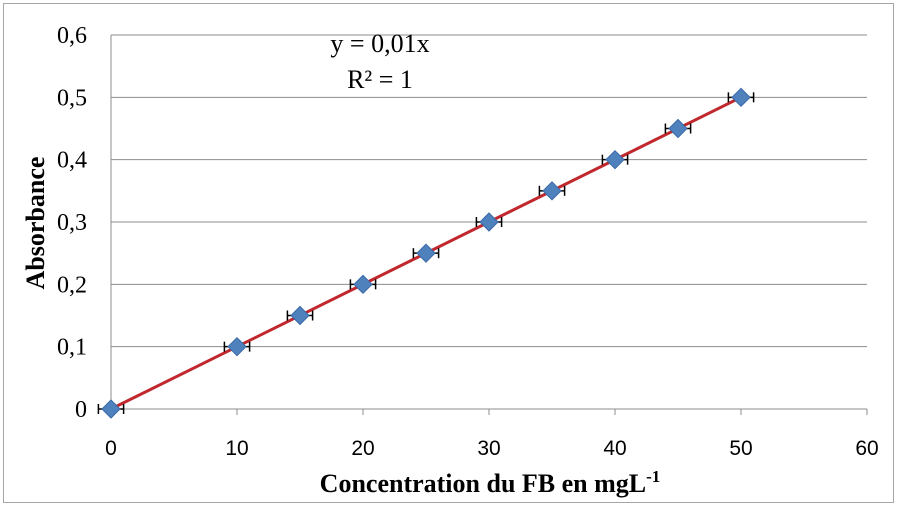 This screenshot has height=506, width=898. I want to click on r-squared-annotation: R² = 1, so click(380, 79).